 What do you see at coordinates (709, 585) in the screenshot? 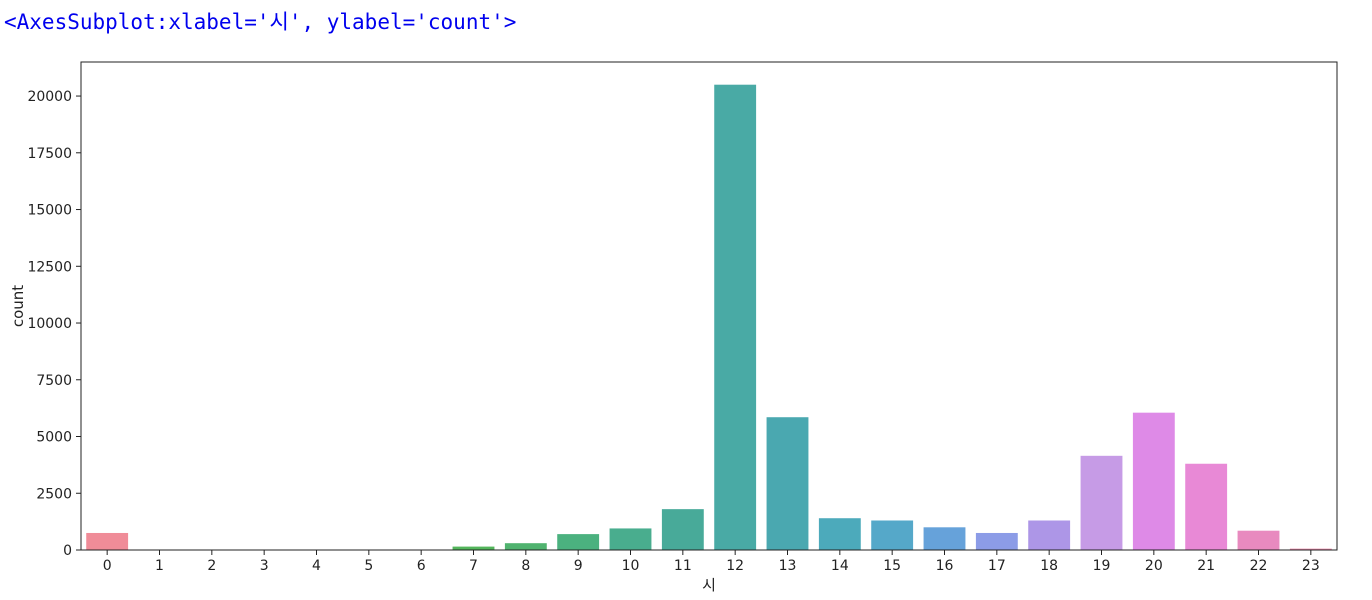
I see `x-axis-label: 시` at bounding box center [709, 585].